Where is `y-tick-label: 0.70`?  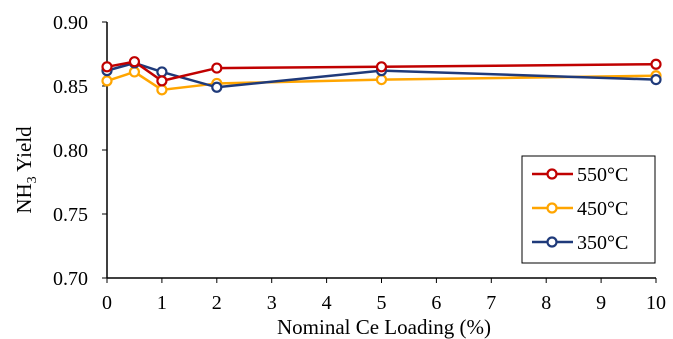
y-tick-label: 0.70 is located at coordinates (70, 279).